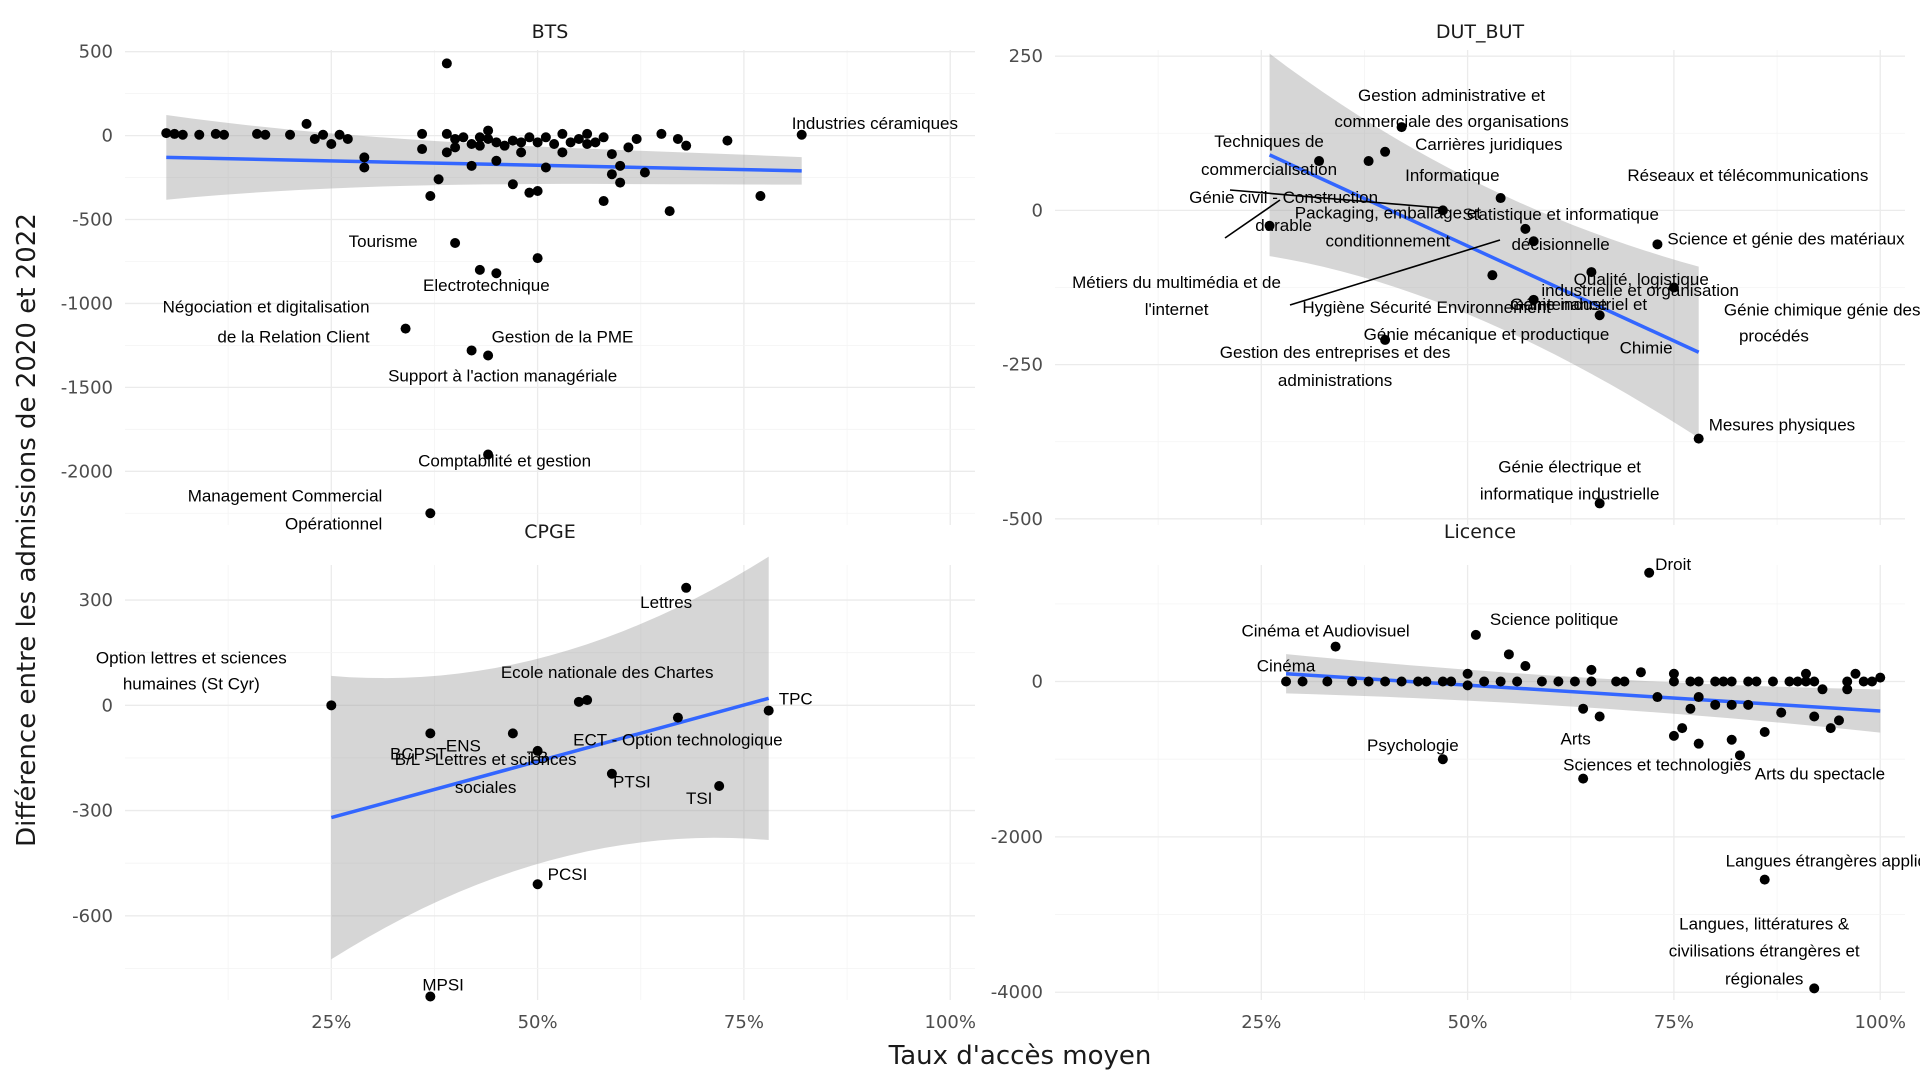 The width and height of the screenshot is (1920, 1080). I want to click on point-label: Négociation et digitalisation, so click(266, 307).